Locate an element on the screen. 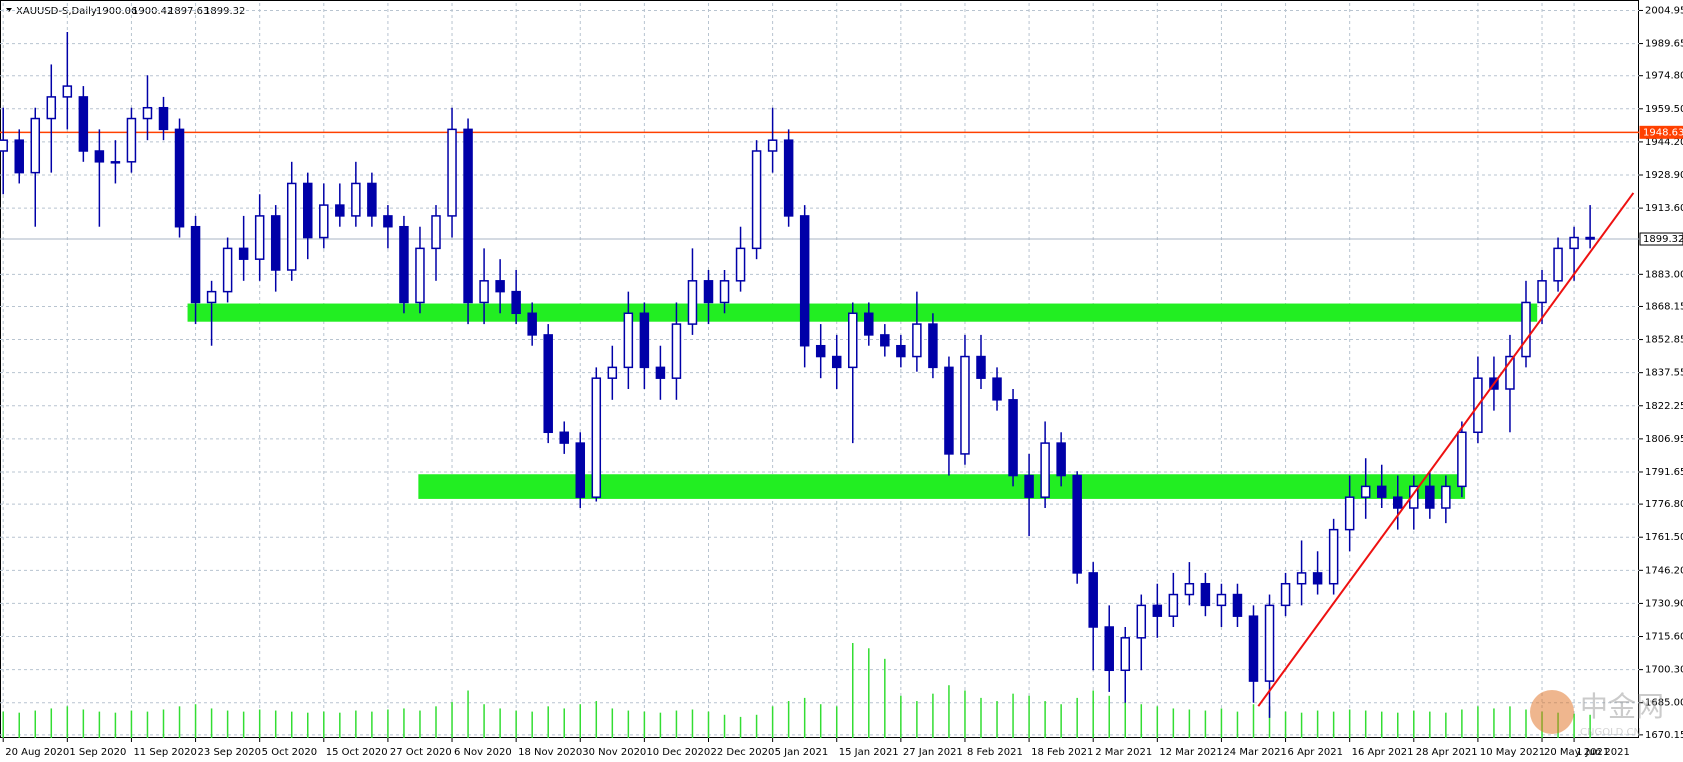  price-label: 1899.32 is located at coordinates (1663, 239).